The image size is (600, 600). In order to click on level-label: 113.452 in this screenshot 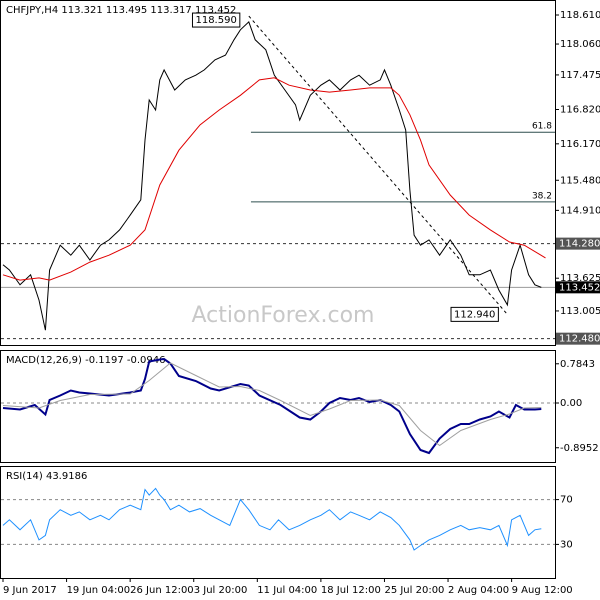, I will do `click(579, 287)`.